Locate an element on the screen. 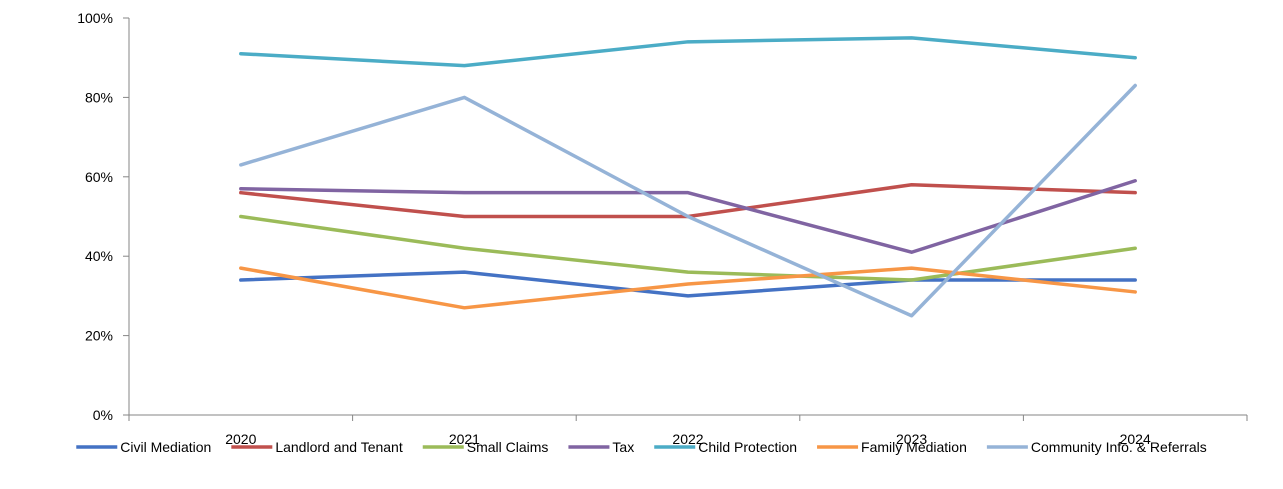 This screenshot has width=1283, height=489. x-tick-label: 2023 is located at coordinates (911, 439).